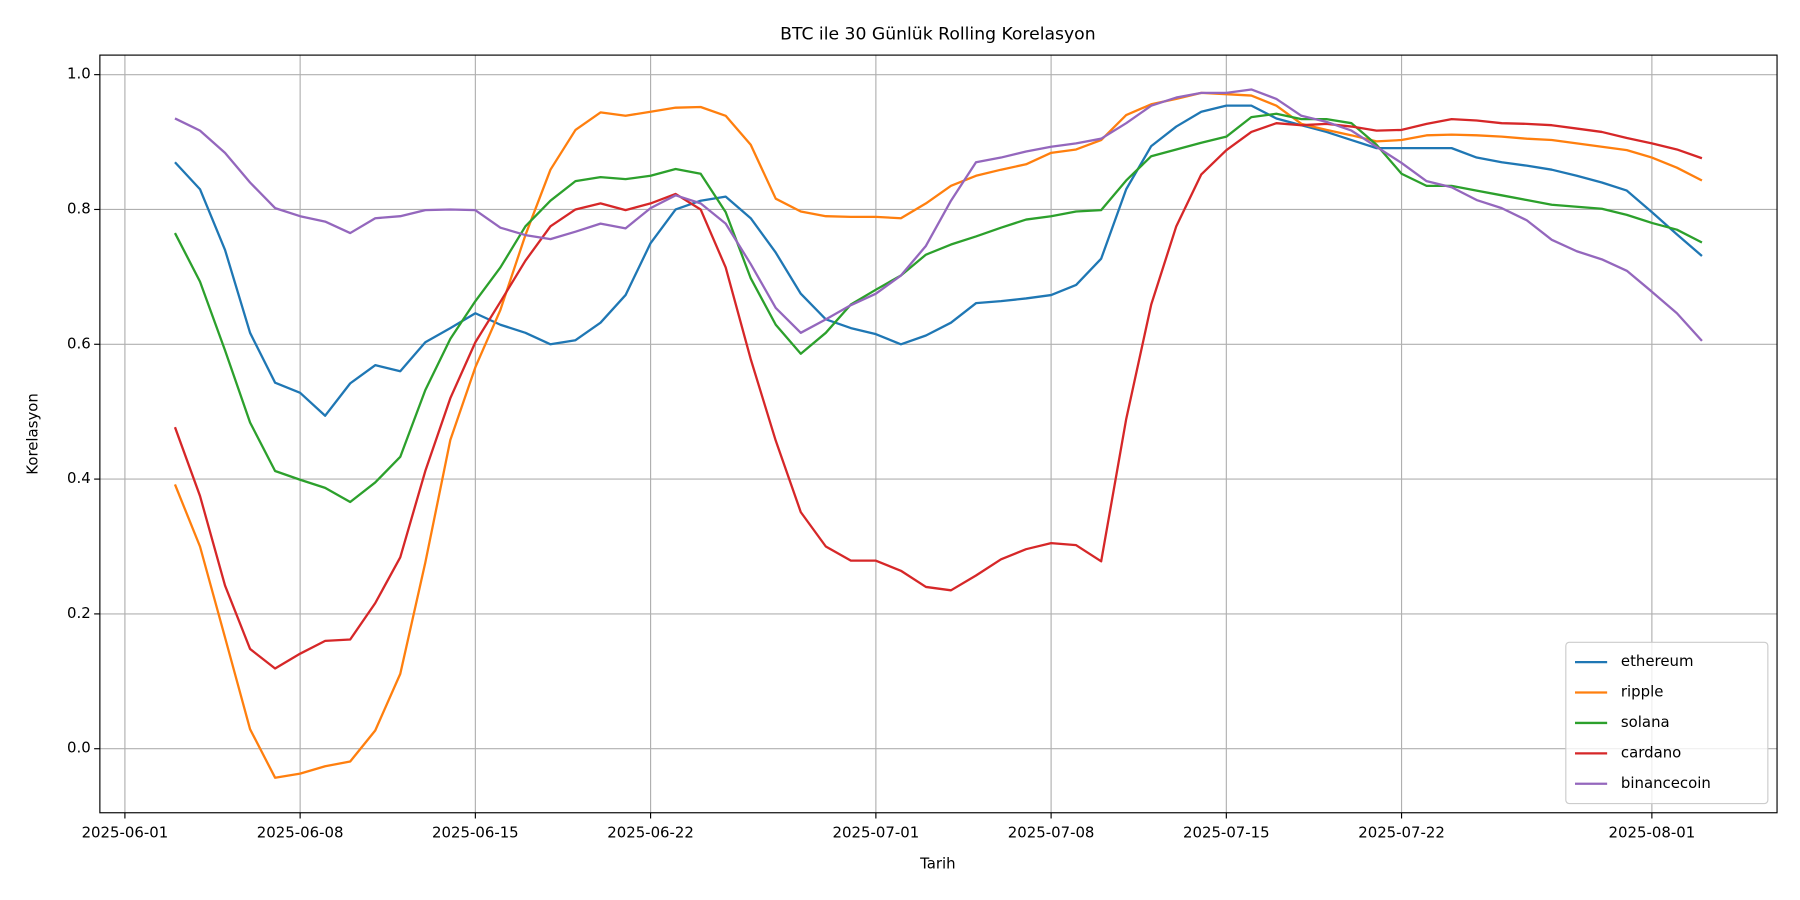  Describe the element at coordinates (32, 434) in the screenshot. I see `y-axis-label: Korelasyon` at that location.